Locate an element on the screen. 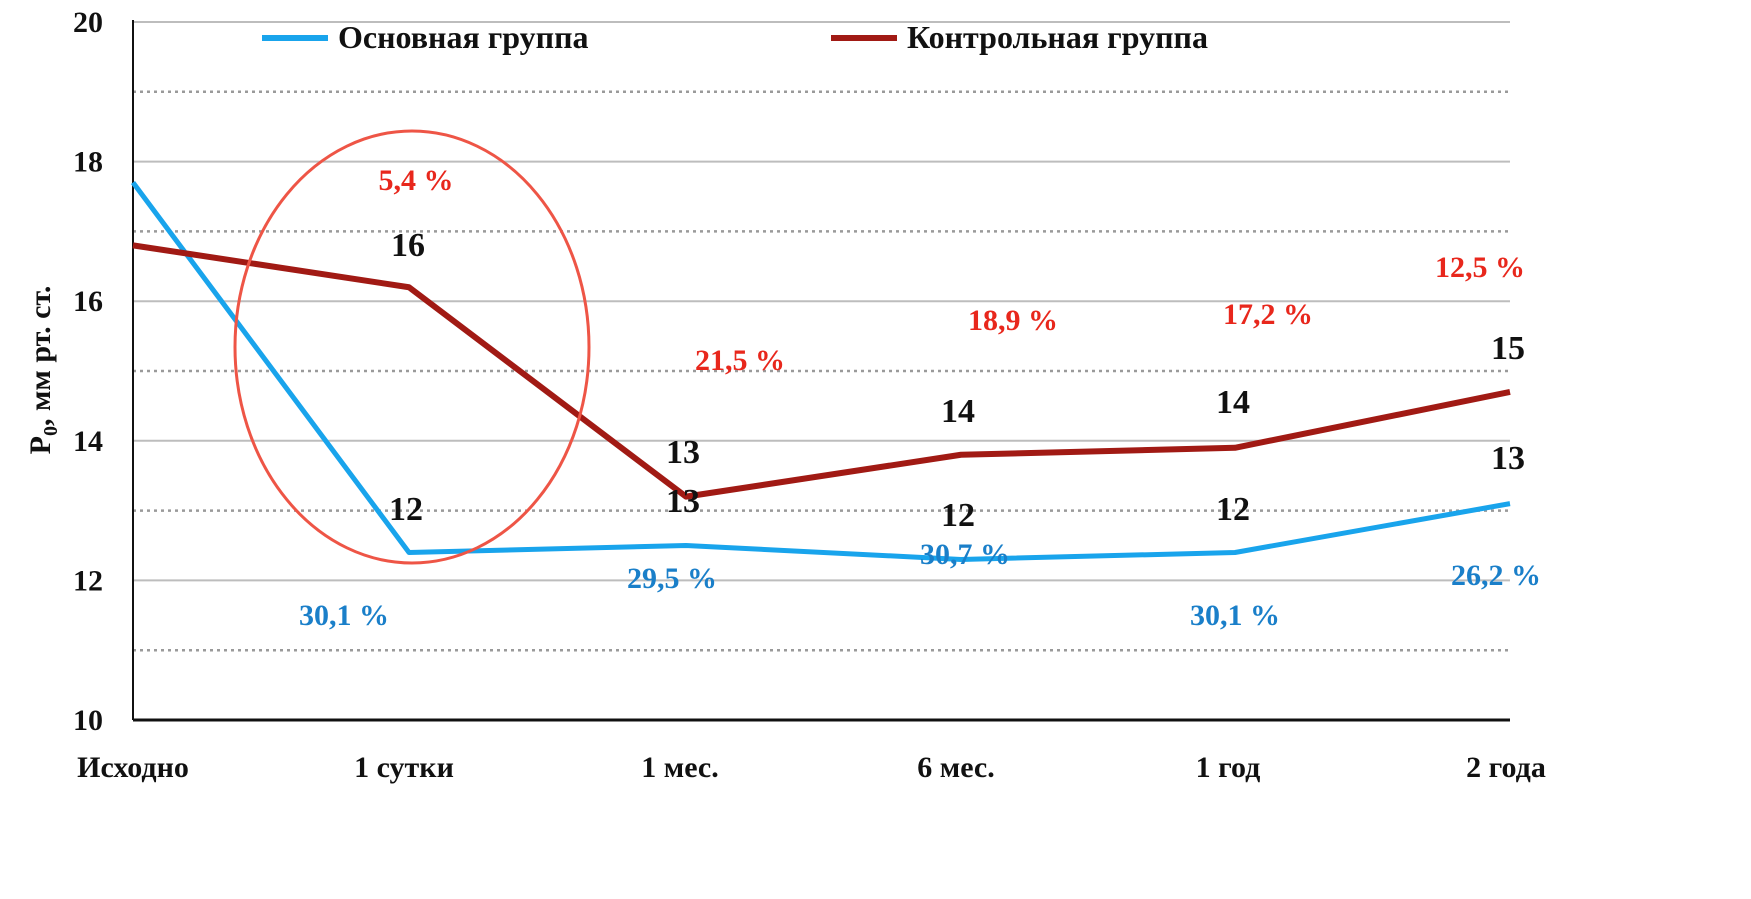  percent-label: 18,9 % is located at coordinates (1013, 320).